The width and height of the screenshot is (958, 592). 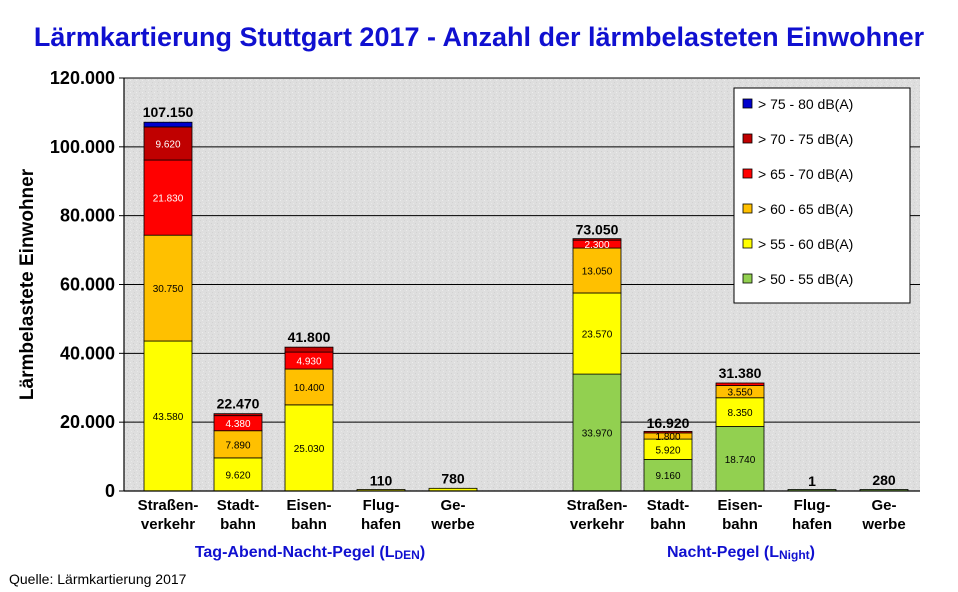 I want to click on segment-value-label: 10.400, so click(x=309, y=388).